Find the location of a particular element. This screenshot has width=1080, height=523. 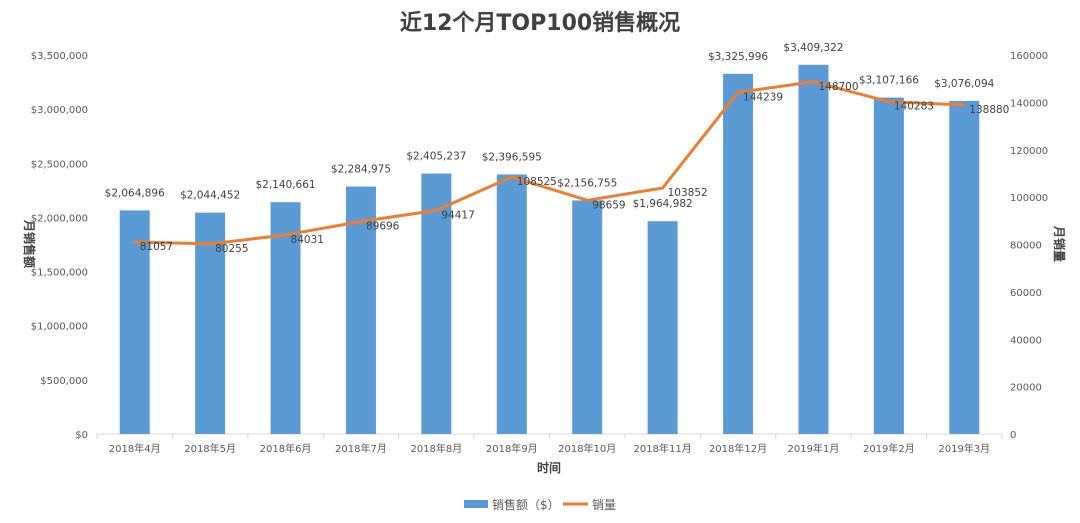

volume-data-label: 138880 is located at coordinates (989, 110).